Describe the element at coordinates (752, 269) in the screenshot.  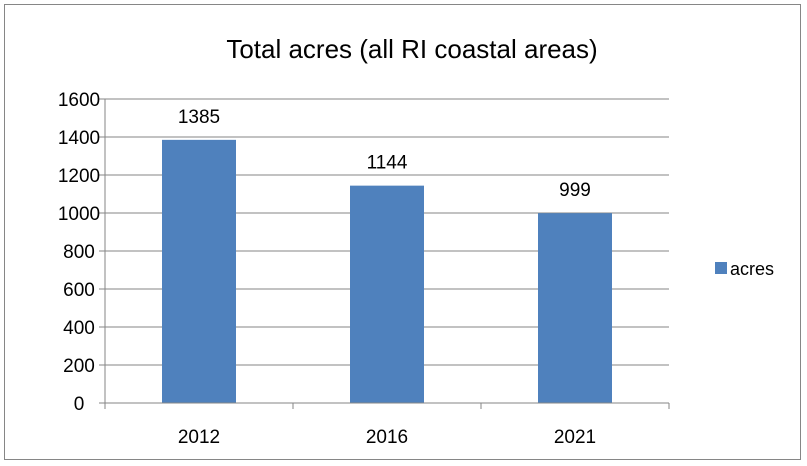
I see `legend-label-acres: acres` at that location.